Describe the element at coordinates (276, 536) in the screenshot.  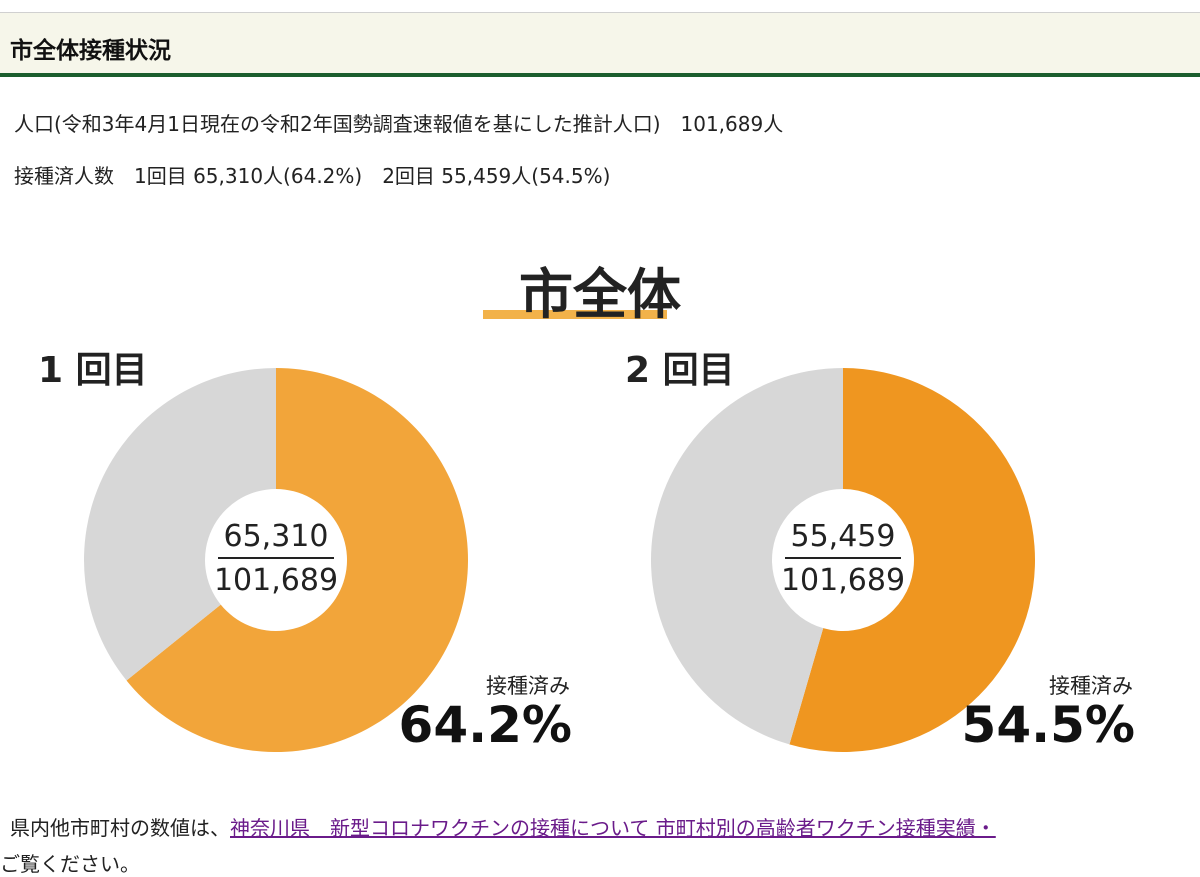
I see `center-numerator: 65,310` at that location.